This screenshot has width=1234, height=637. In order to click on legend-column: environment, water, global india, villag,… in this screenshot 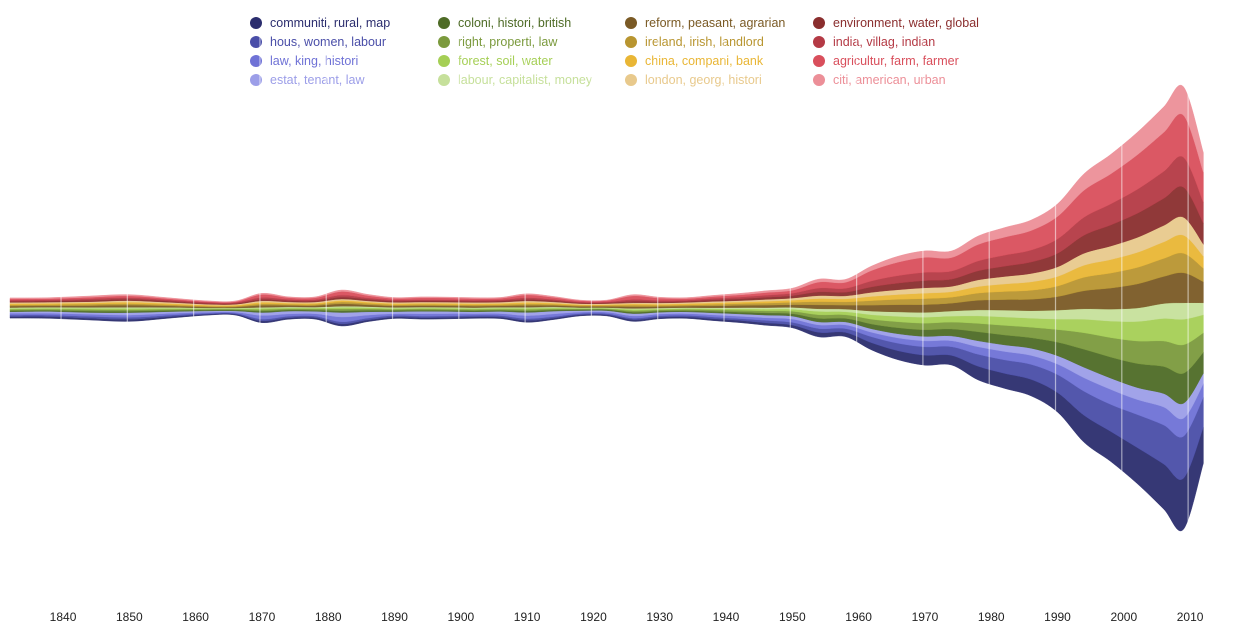, I will do `click(908, 51)`.